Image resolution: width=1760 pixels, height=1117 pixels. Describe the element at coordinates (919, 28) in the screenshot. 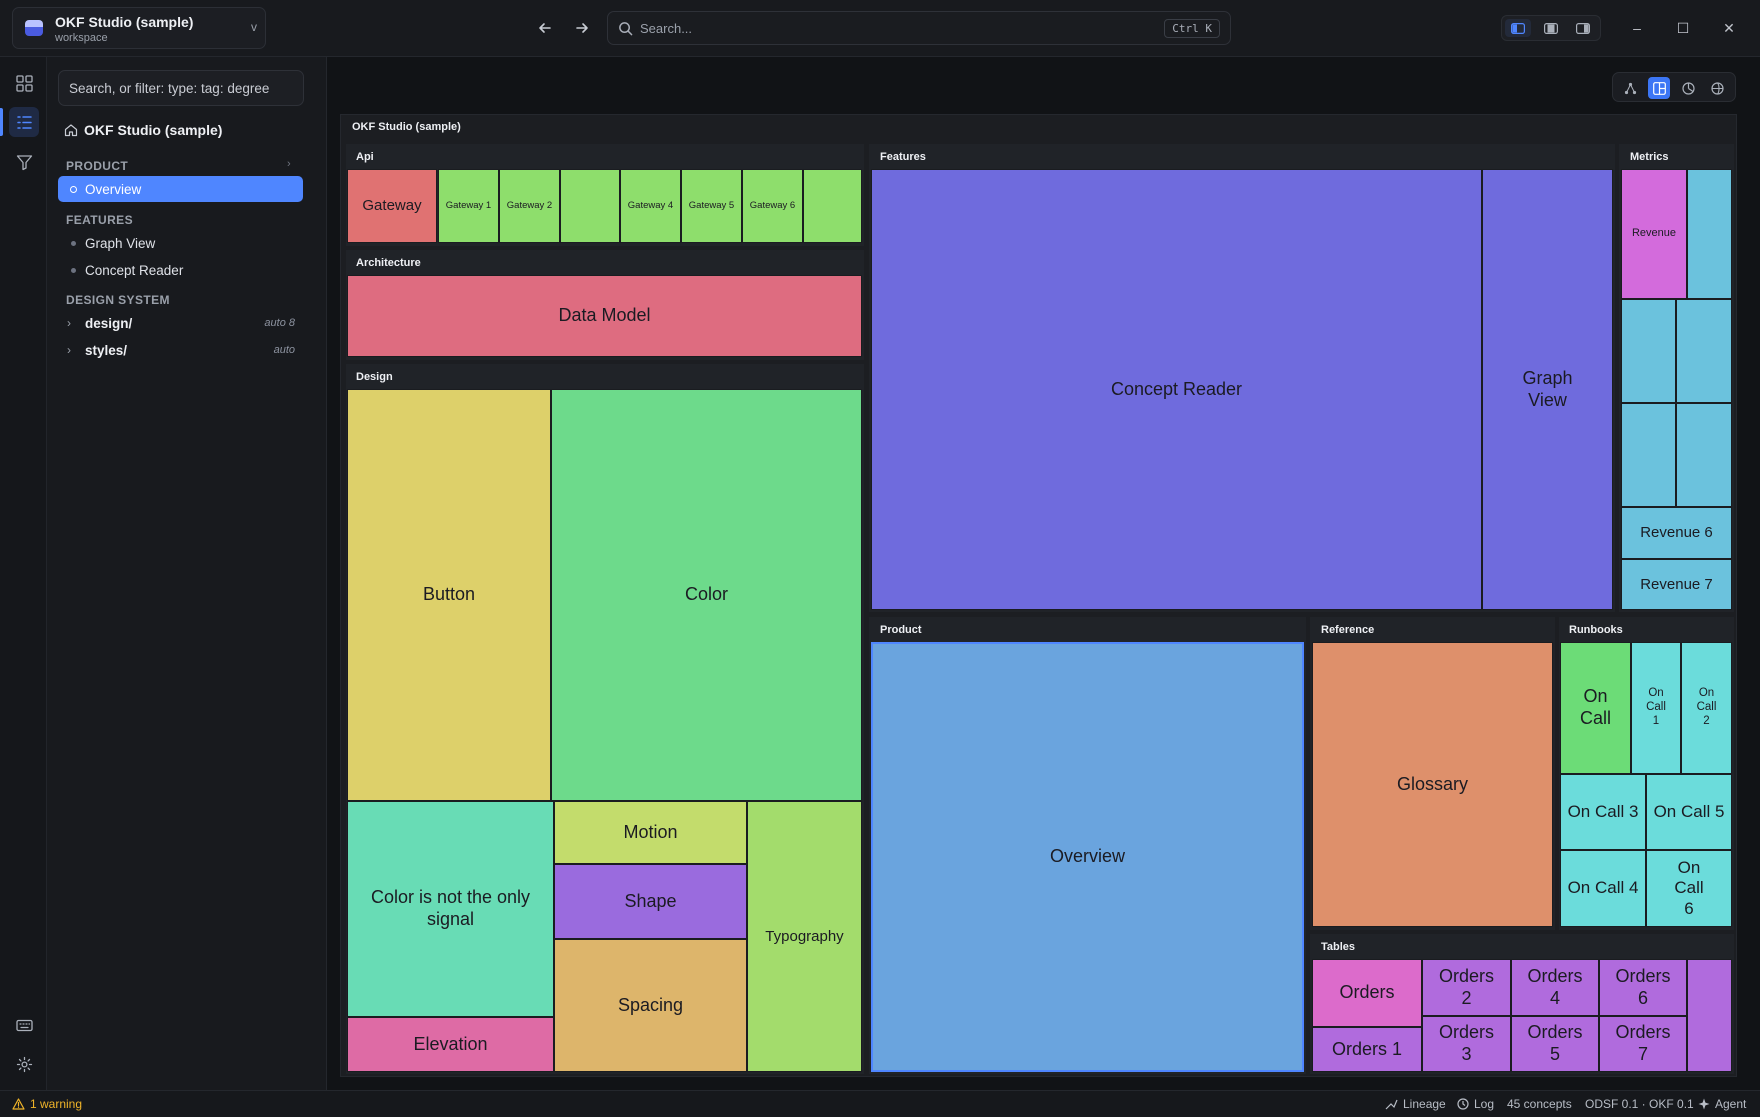

I see `global-search: Search... Ctrl K` at that location.